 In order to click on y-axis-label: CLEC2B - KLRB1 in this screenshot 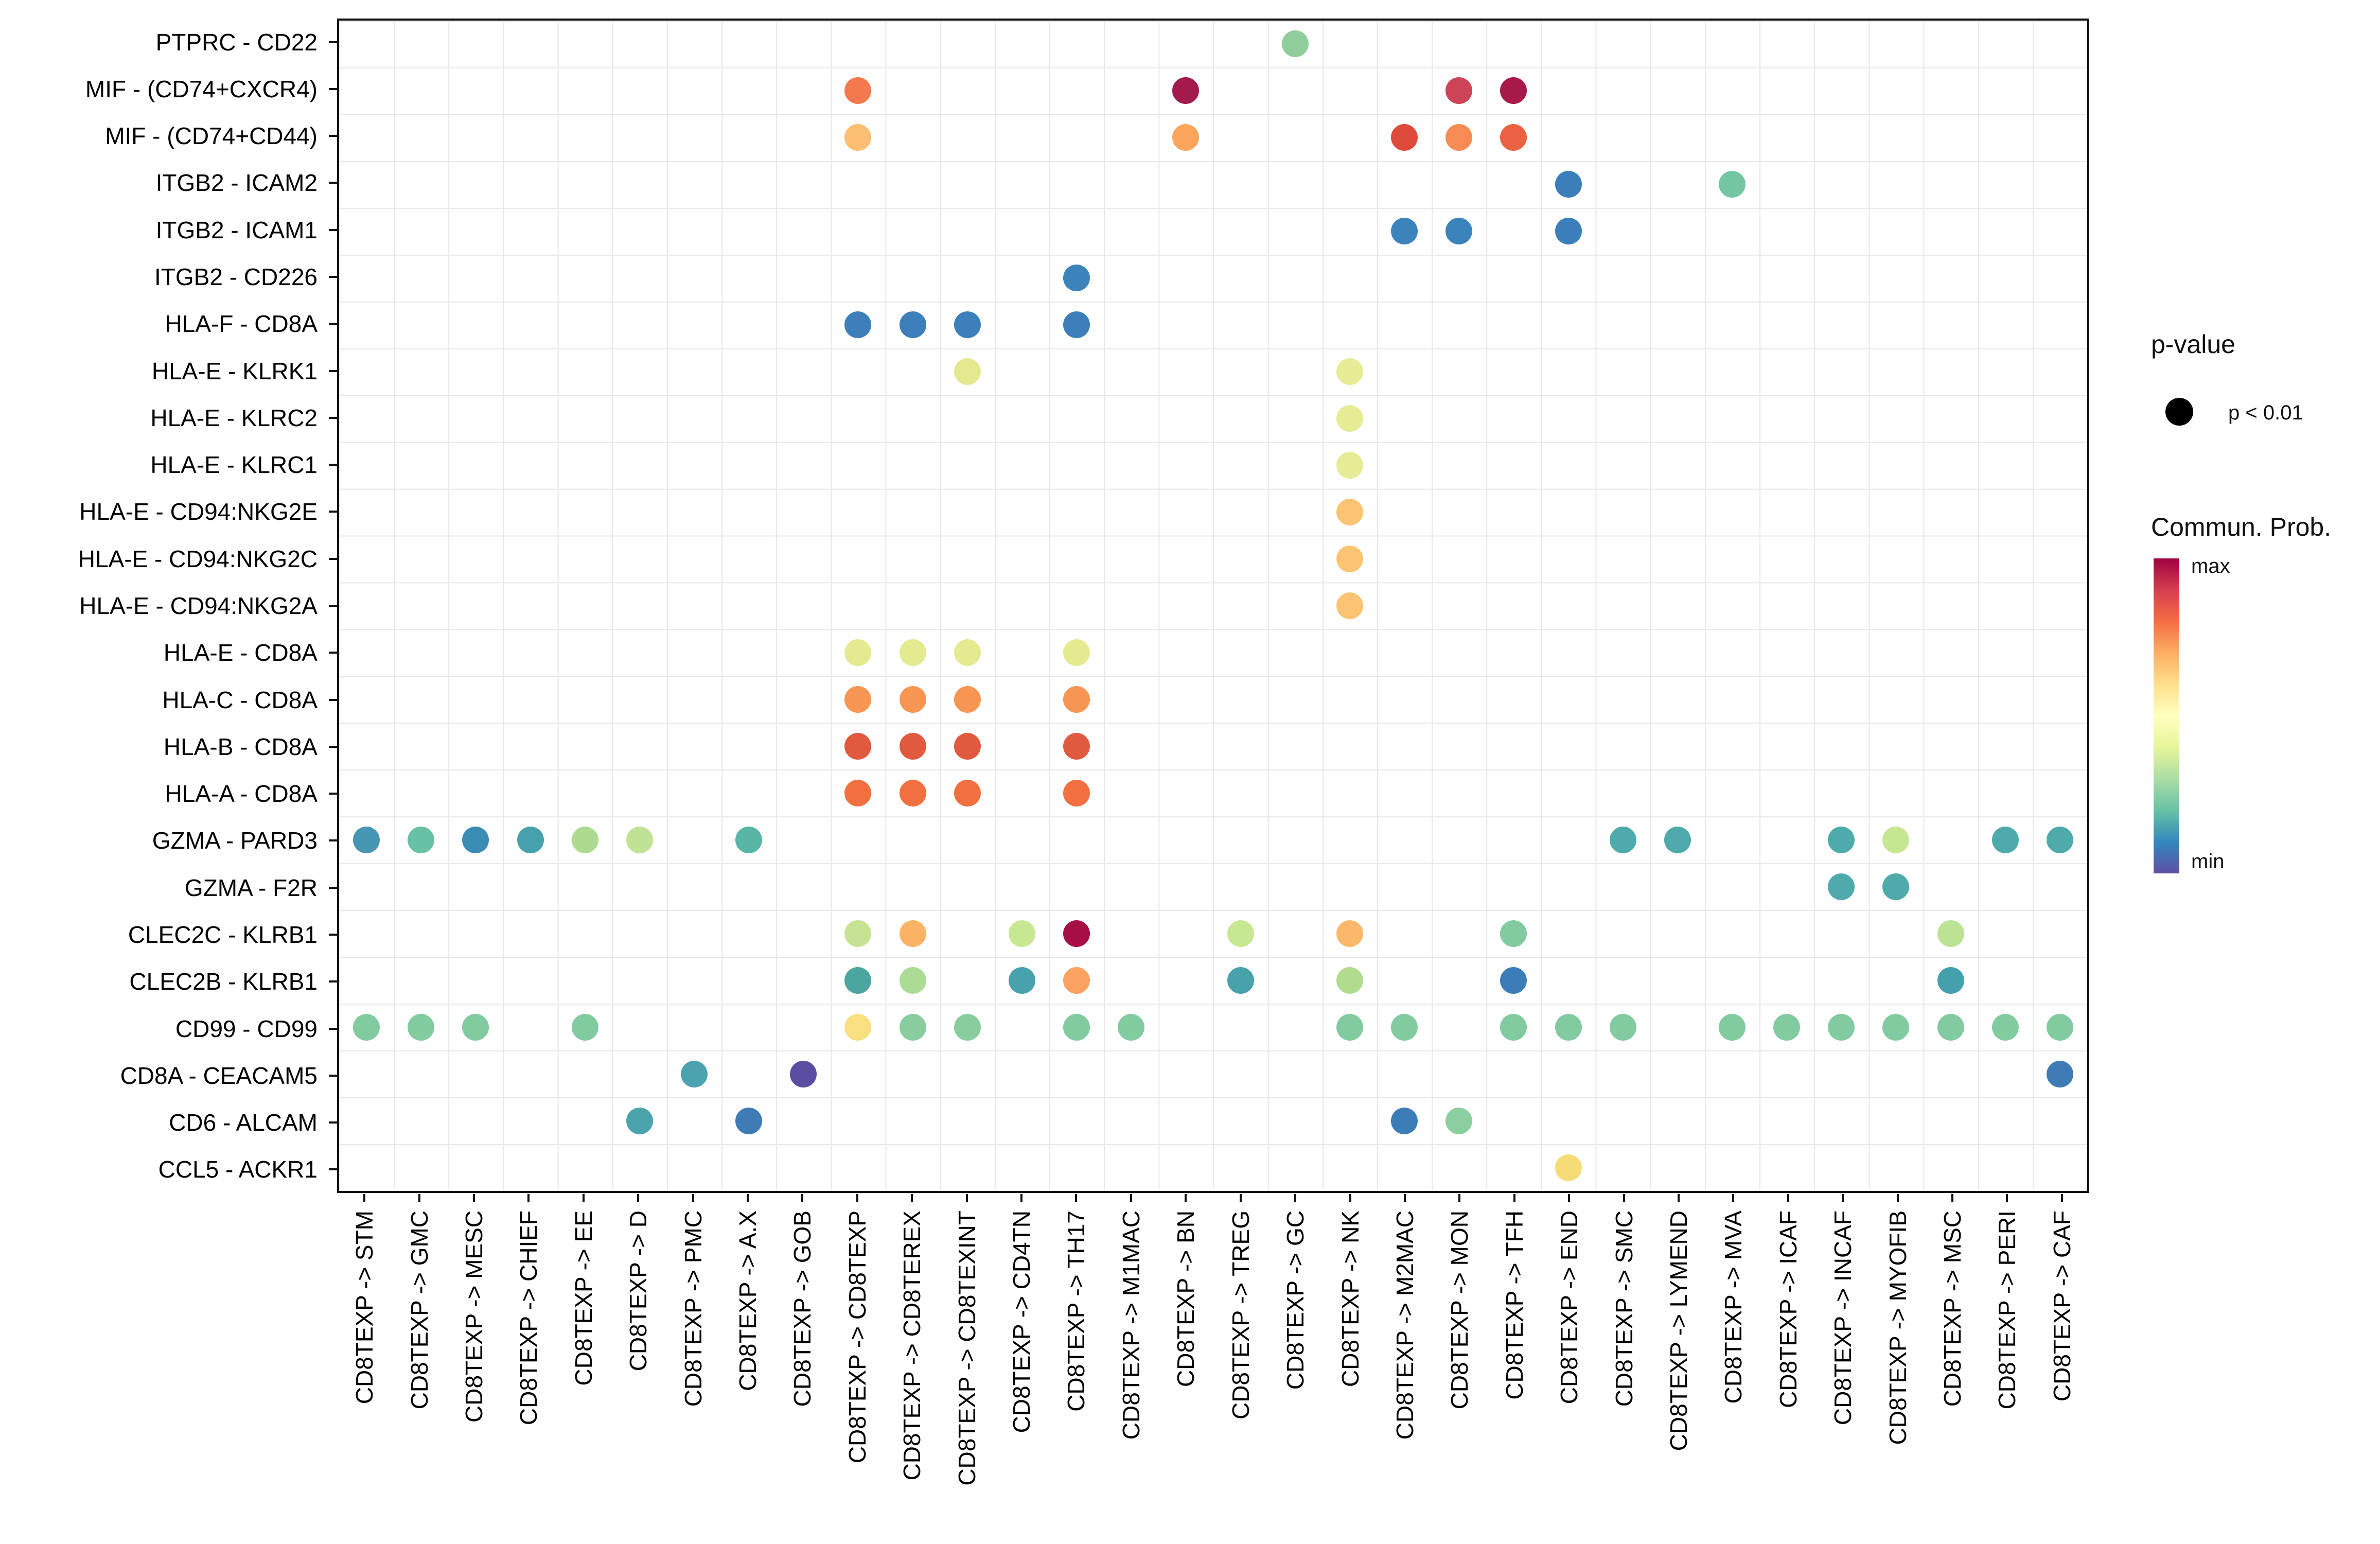, I will do `click(223, 982)`.